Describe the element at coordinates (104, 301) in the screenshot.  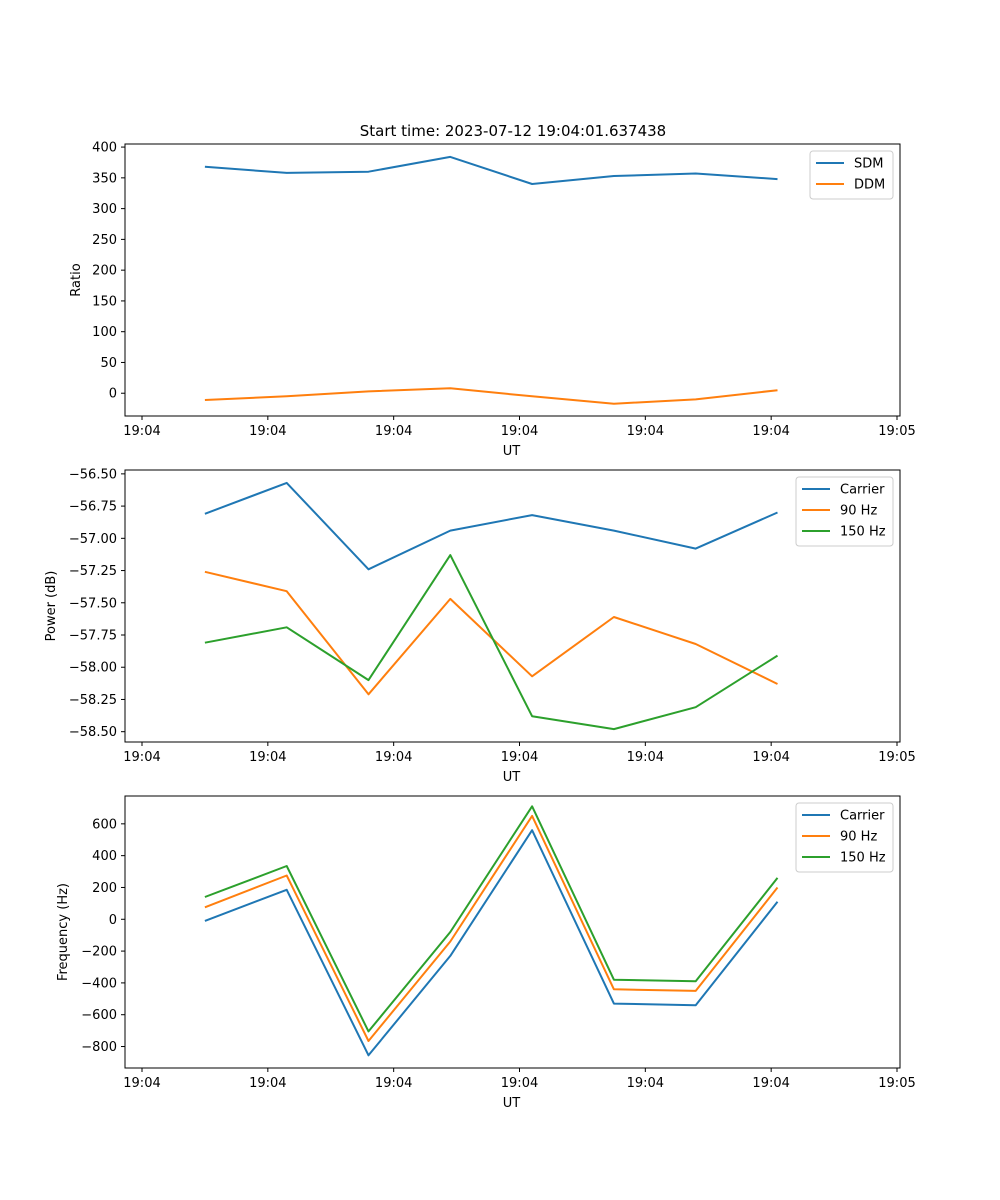
I see `y-tick-label: 150` at that location.